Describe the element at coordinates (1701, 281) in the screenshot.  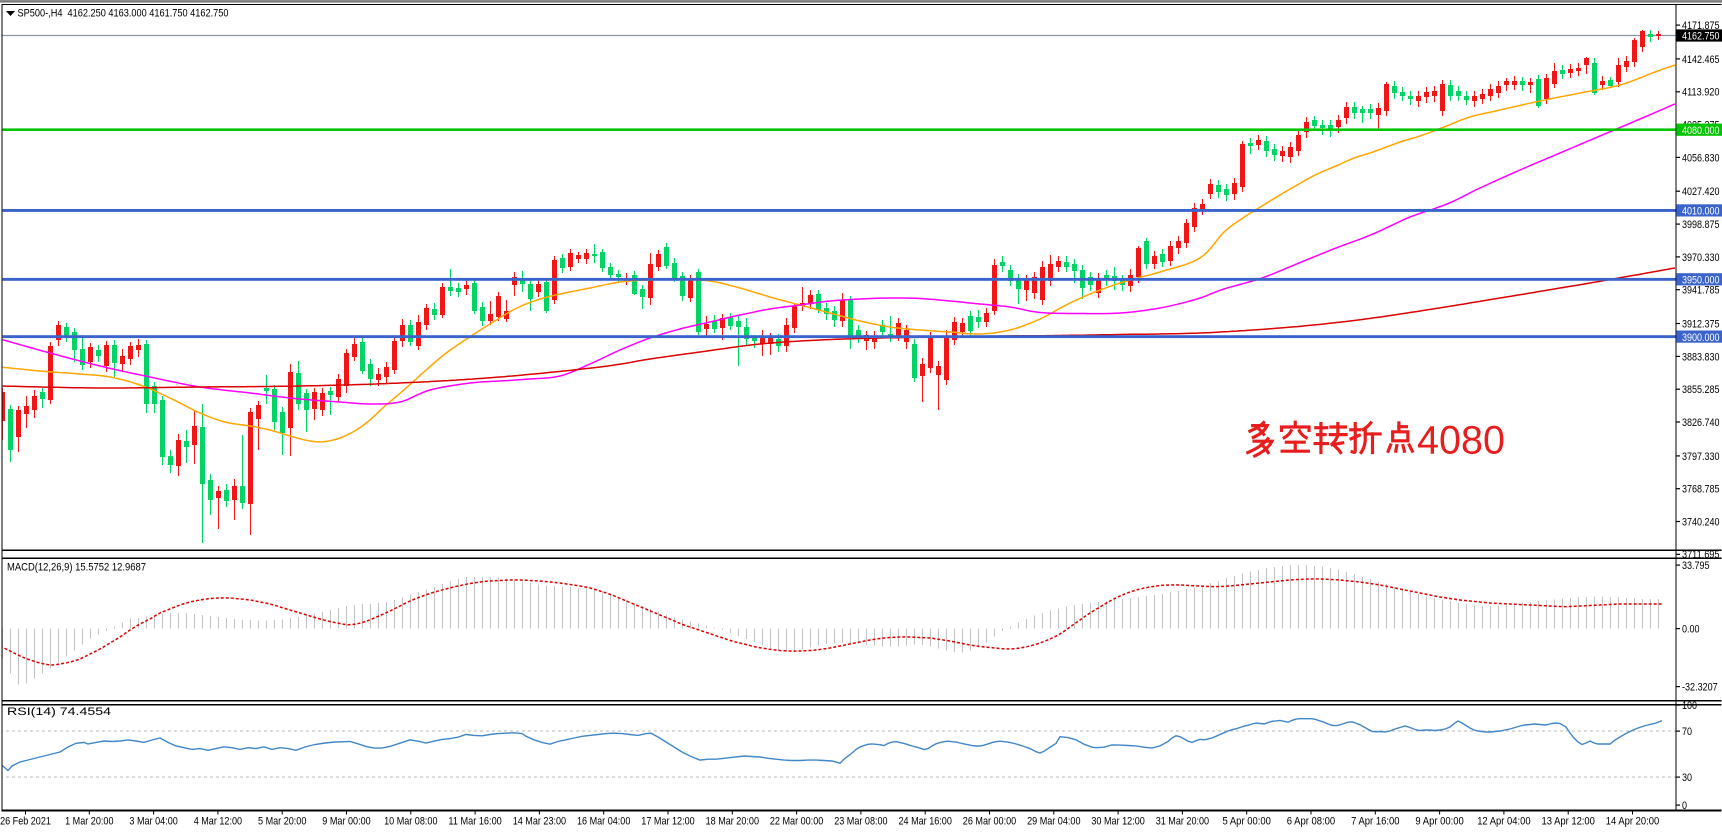
I see `svg-text: 3950.000` at that location.